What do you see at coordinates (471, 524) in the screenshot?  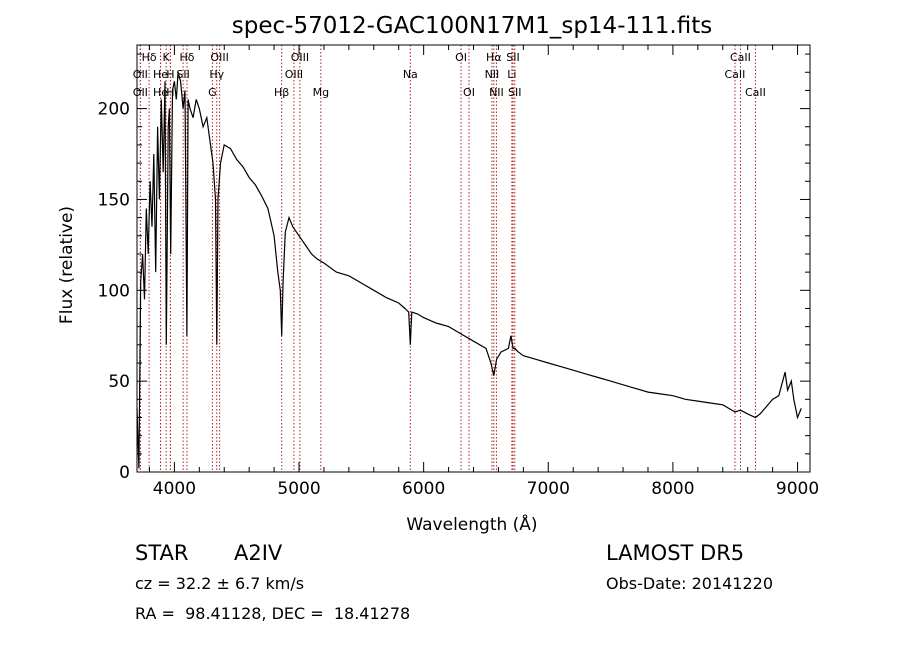 I see `x-axis-label: Wavelength (Å)` at bounding box center [471, 524].